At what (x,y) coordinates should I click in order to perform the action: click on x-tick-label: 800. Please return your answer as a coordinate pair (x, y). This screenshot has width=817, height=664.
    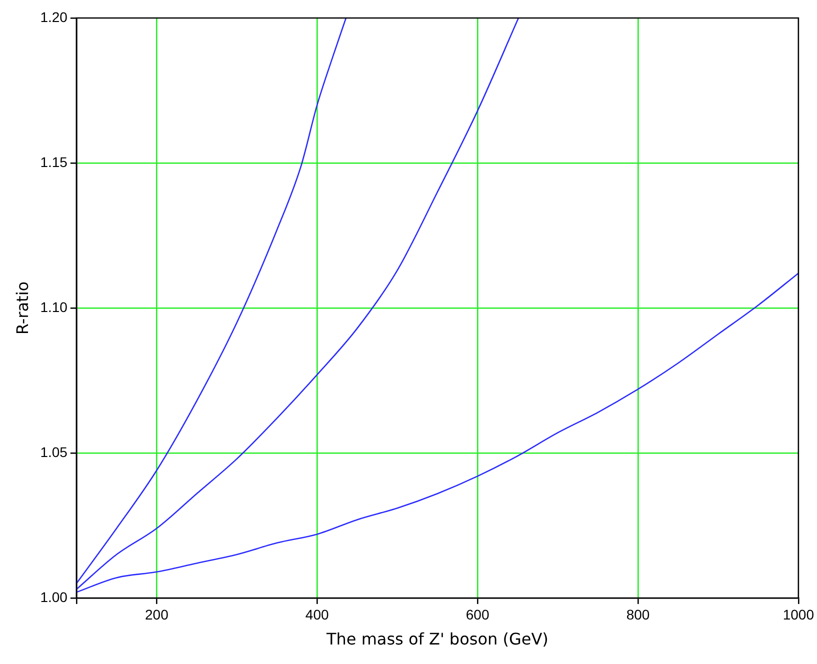
    Looking at the image, I should click on (638, 614).